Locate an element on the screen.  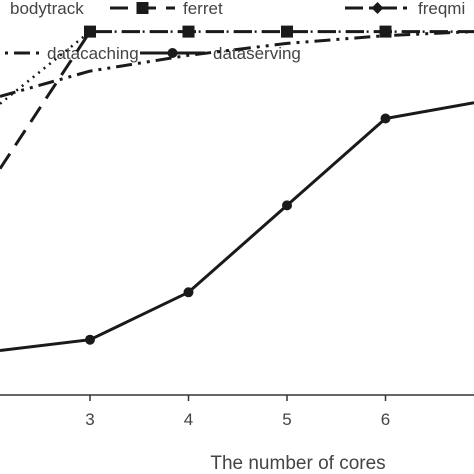
x-axis-label: The number of cores is located at coordinates (297, 463).